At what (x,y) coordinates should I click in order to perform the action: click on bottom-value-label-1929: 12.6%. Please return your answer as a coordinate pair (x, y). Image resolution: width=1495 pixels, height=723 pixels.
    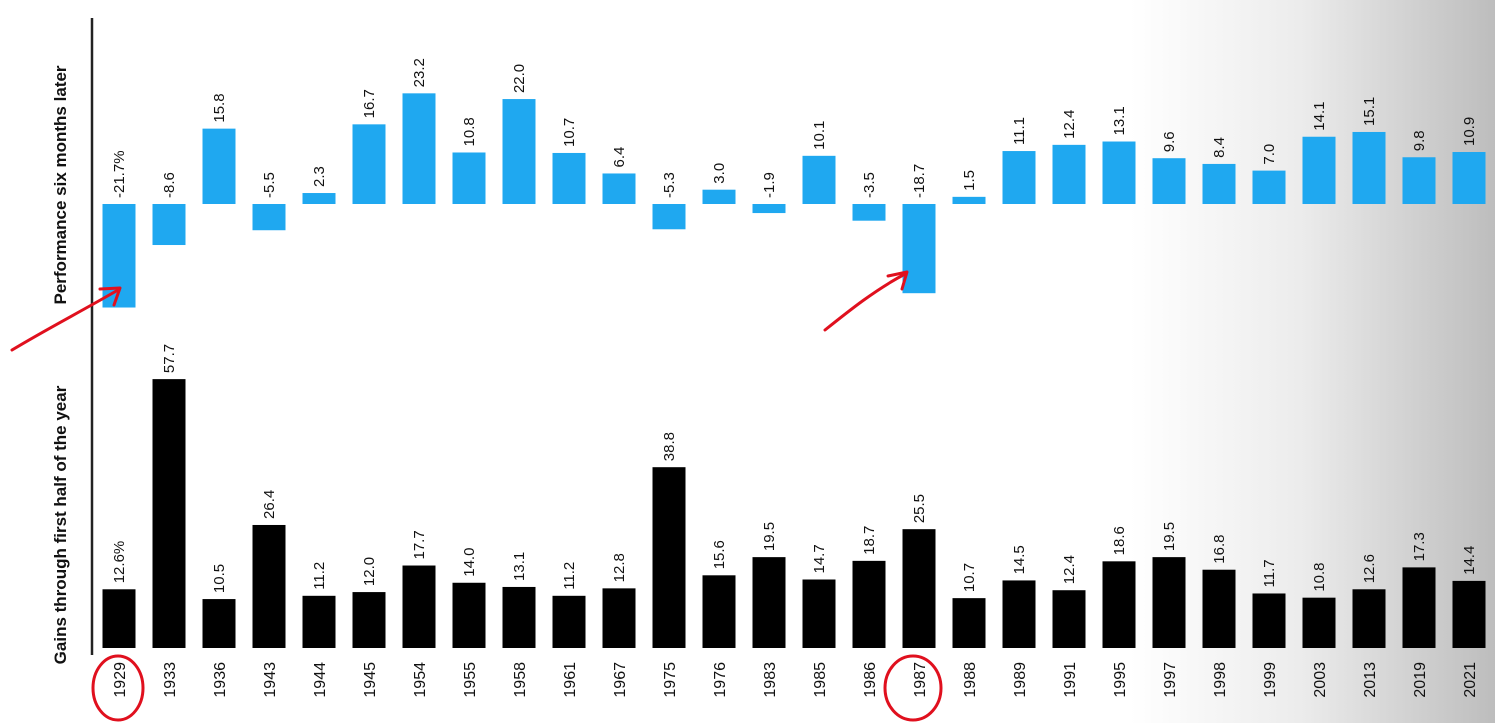
    Looking at the image, I should click on (119, 562).